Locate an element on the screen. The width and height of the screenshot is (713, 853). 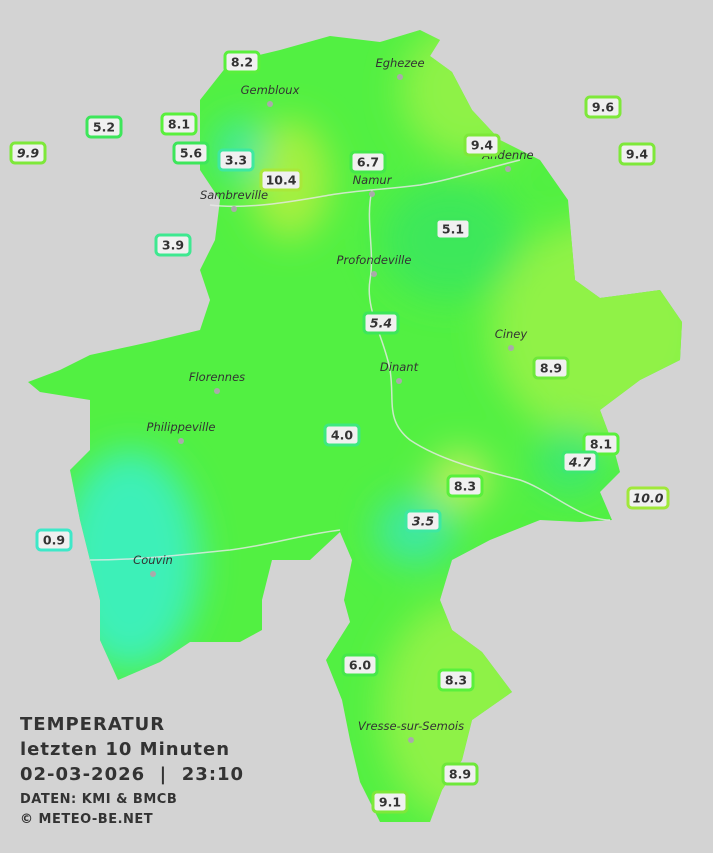
station-value: 9.6 is located at coordinates (603, 107).